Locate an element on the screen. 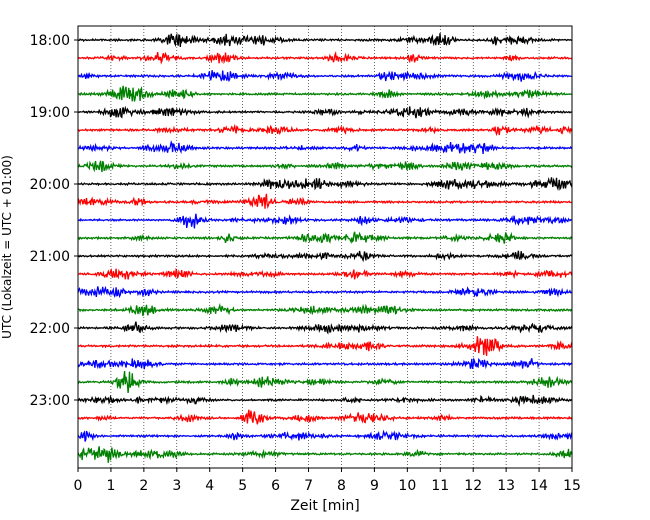 This screenshot has height=520, width=650. y-tick-label: 22:00 is located at coordinates (50, 329).